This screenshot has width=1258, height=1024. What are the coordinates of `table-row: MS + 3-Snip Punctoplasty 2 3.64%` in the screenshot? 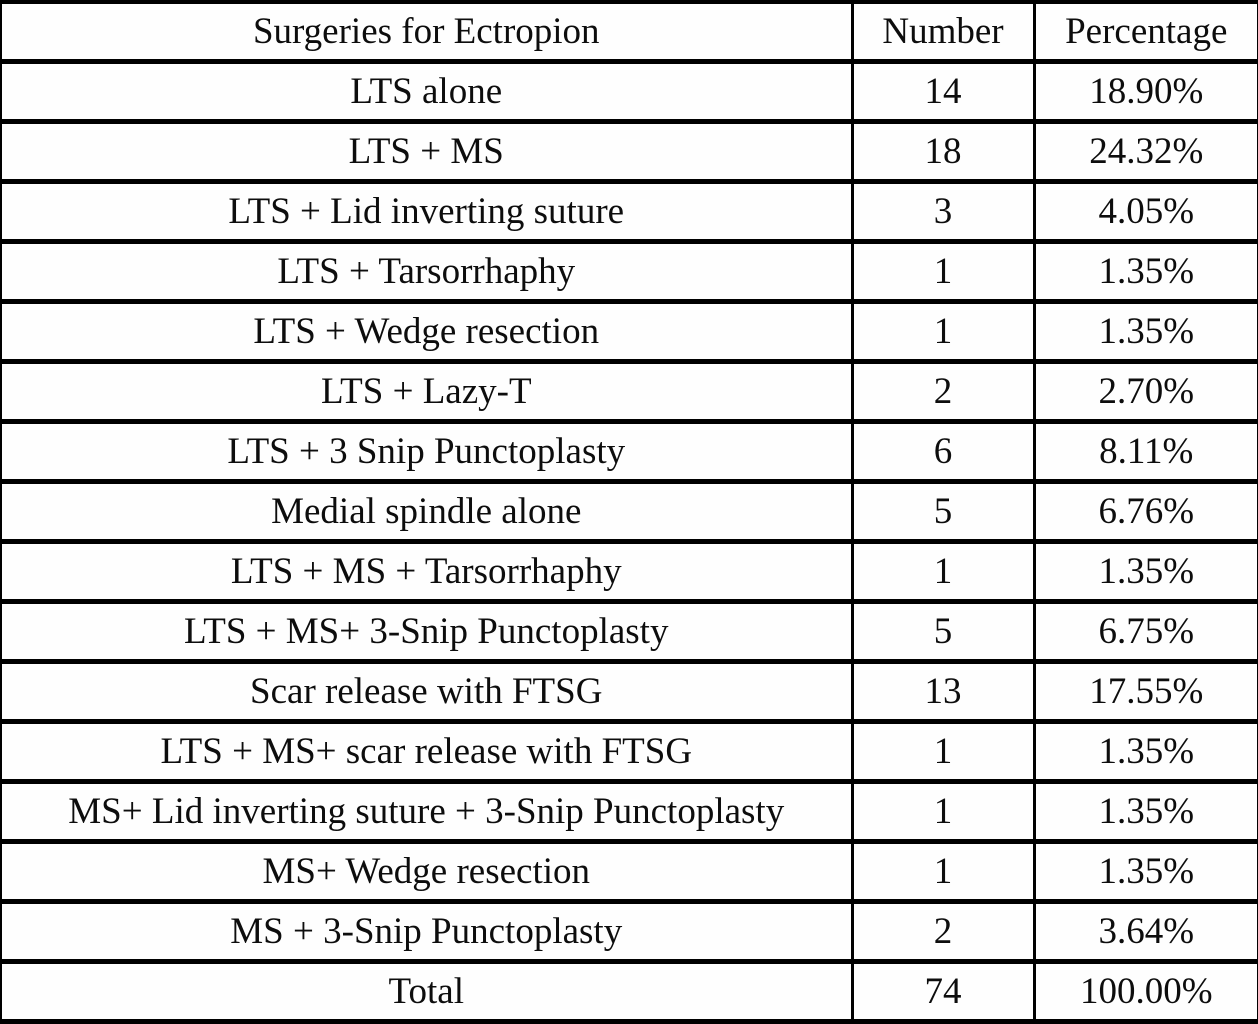 It's located at (629, 931).